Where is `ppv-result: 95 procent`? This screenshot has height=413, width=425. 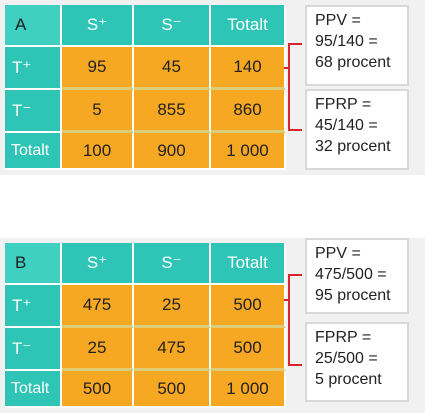 ppv-result: 95 procent is located at coordinates (353, 295).